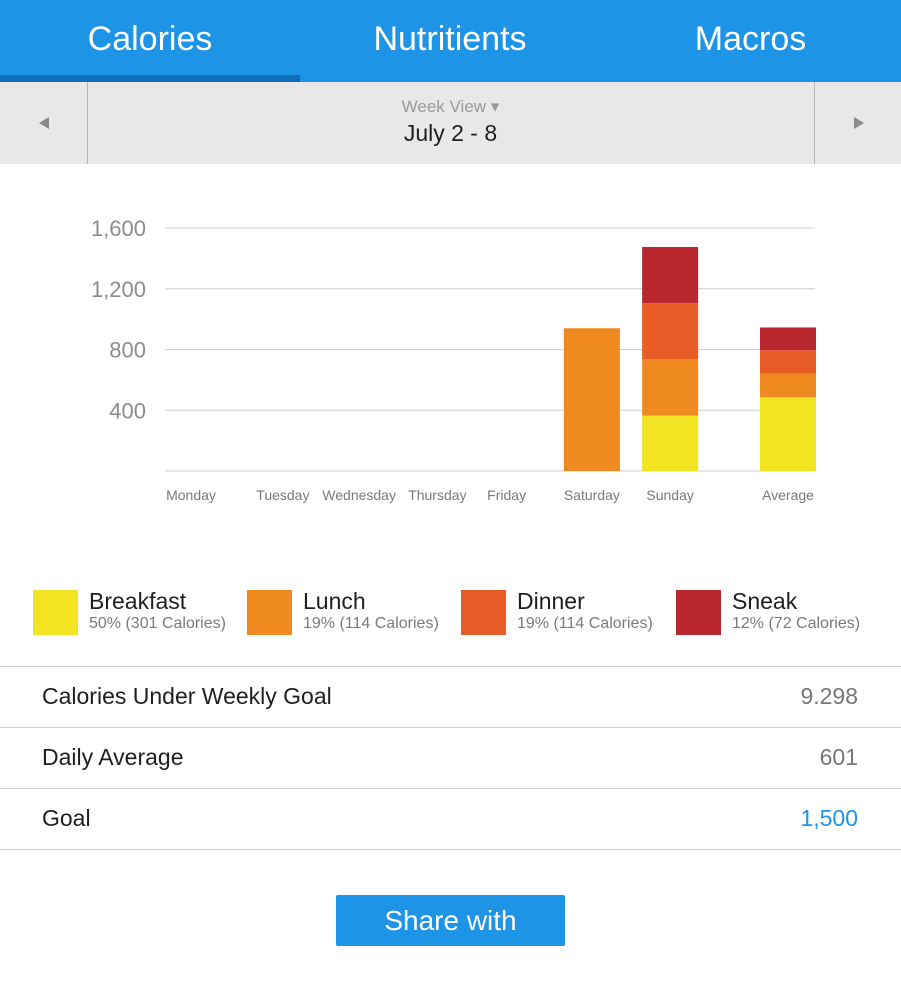 The image size is (901, 1002). What do you see at coordinates (282, 495) in the screenshot?
I see `x-tick-label: Tuesday` at bounding box center [282, 495].